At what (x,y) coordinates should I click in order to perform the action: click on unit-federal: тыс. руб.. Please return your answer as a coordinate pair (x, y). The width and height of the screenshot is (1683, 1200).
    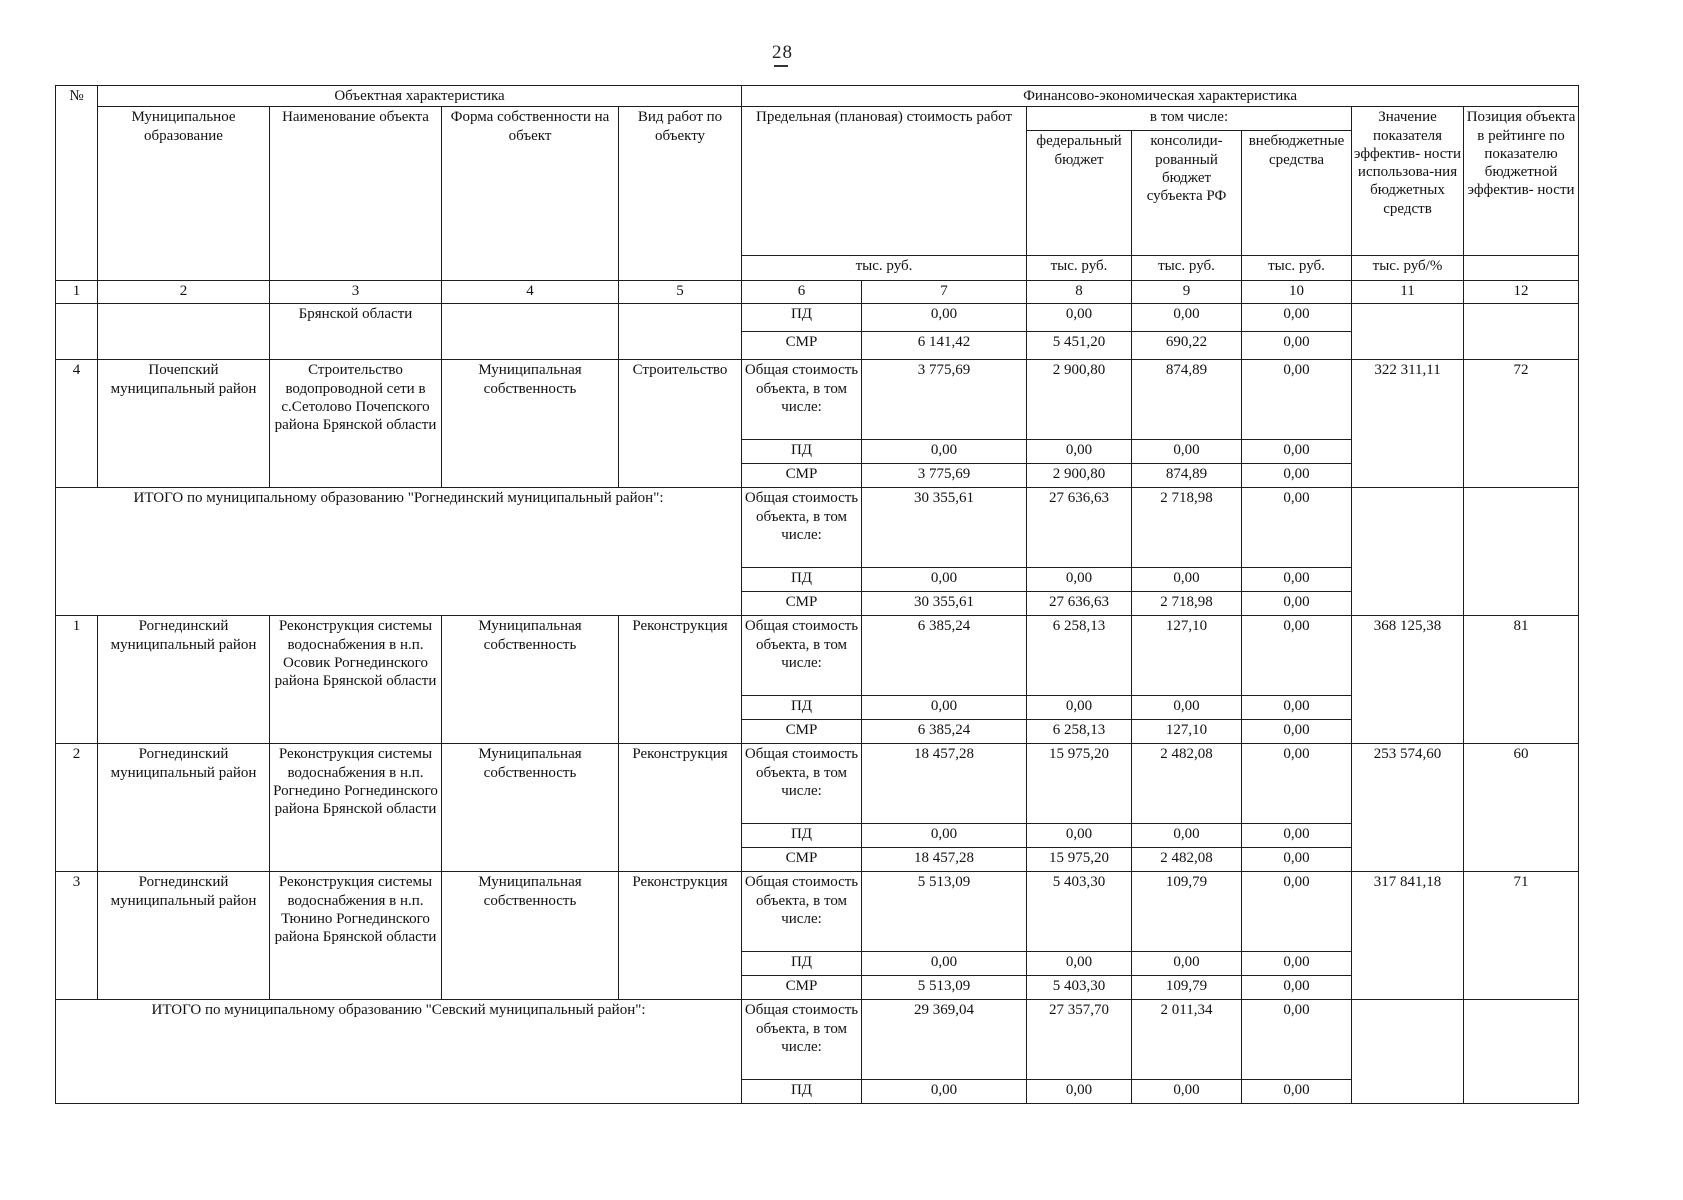
    Looking at the image, I should click on (1079, 268).